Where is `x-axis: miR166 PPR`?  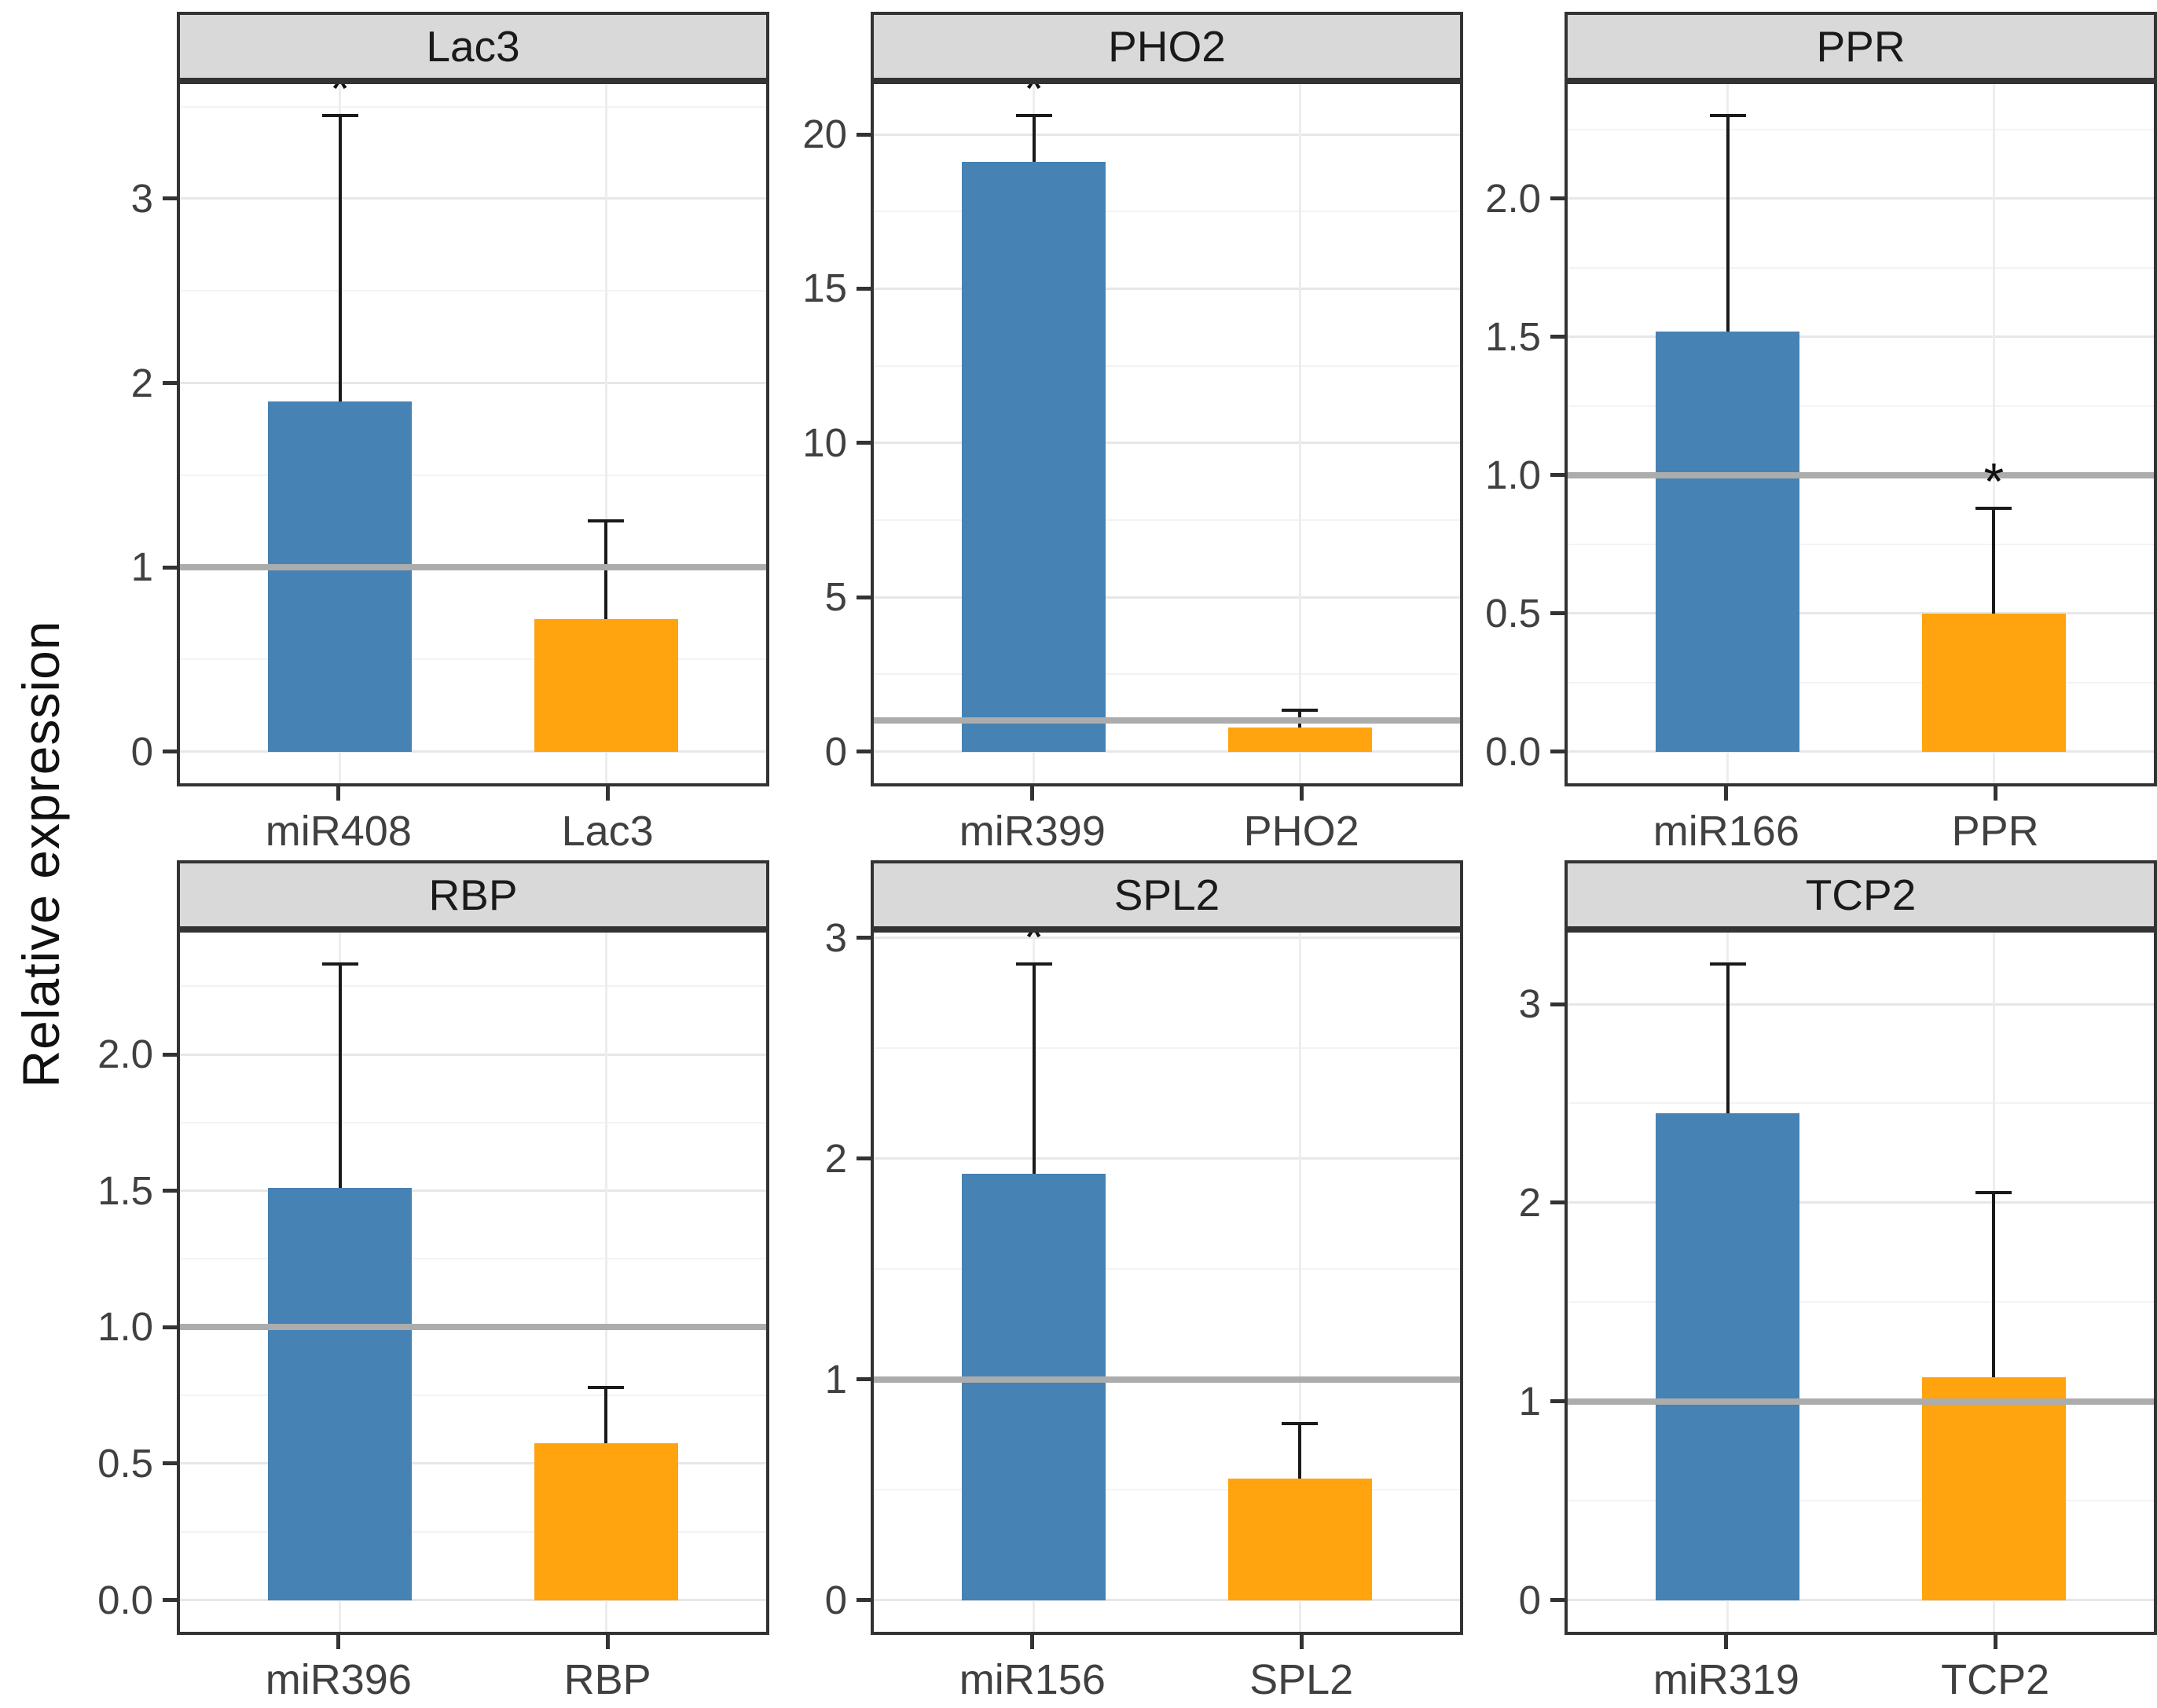
x-axis: miR166 PPR is located at coordinates (1861, 822).